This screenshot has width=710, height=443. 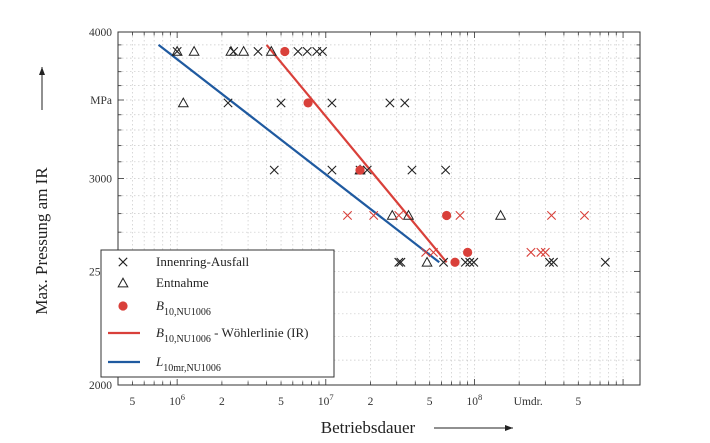 What do you see at coordinates (42, 71) in the screenshot?
I see `y-arrow-head` at bounding box center [42, 71].